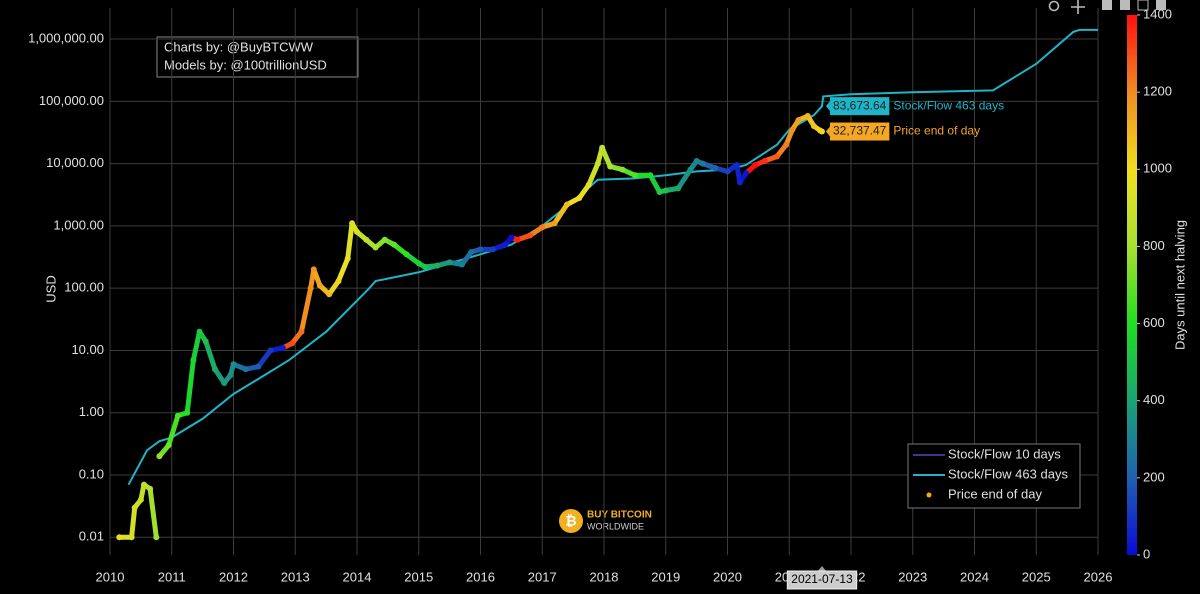  I want to click on x-tick-label: 2015, so click(418, 576).